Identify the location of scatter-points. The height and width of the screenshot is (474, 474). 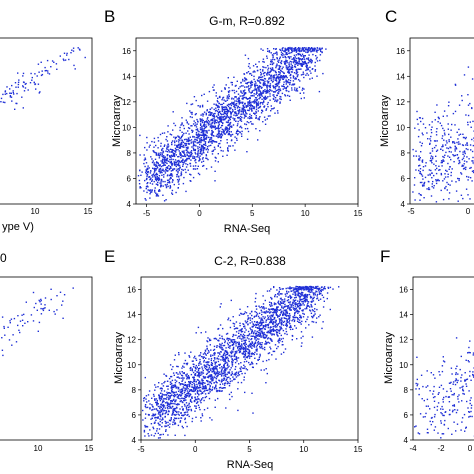
(43, 78).